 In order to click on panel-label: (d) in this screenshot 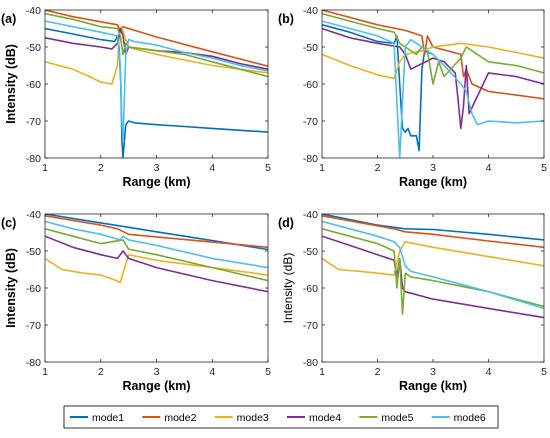, I will do `click(286, 223)`.